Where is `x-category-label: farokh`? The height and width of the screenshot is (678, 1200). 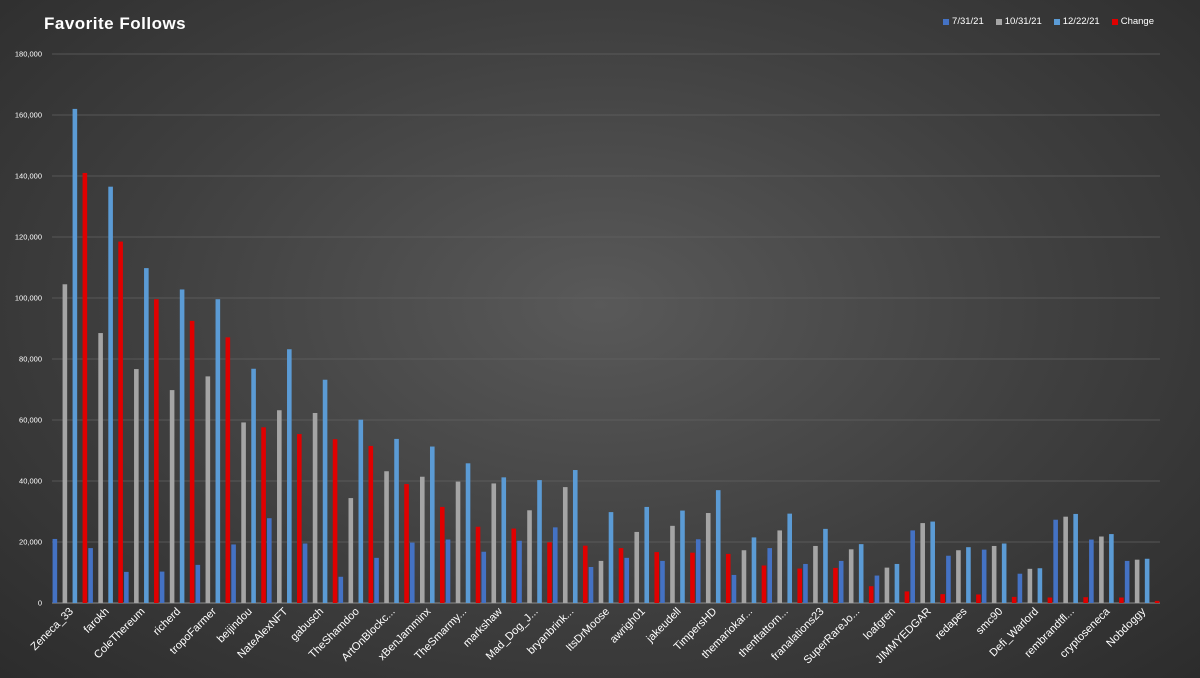
x-category-label: farokh is located at coordinates (97, 621).